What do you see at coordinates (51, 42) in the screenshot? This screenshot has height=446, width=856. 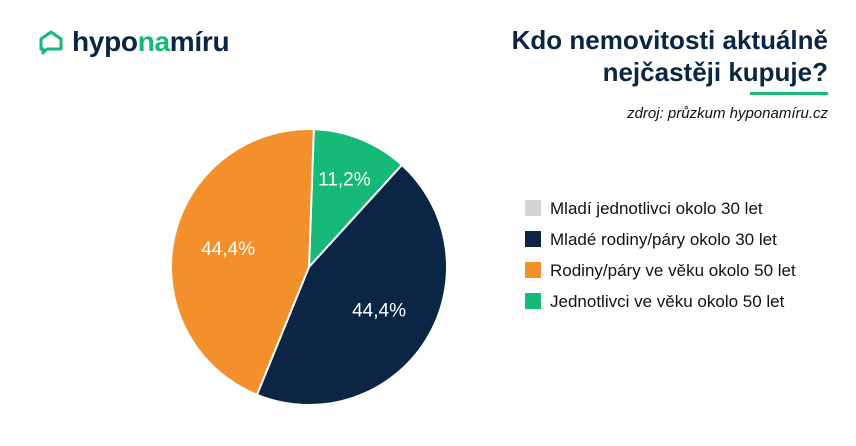 I see `home-chat-icon` at bounding box center [51, 42].